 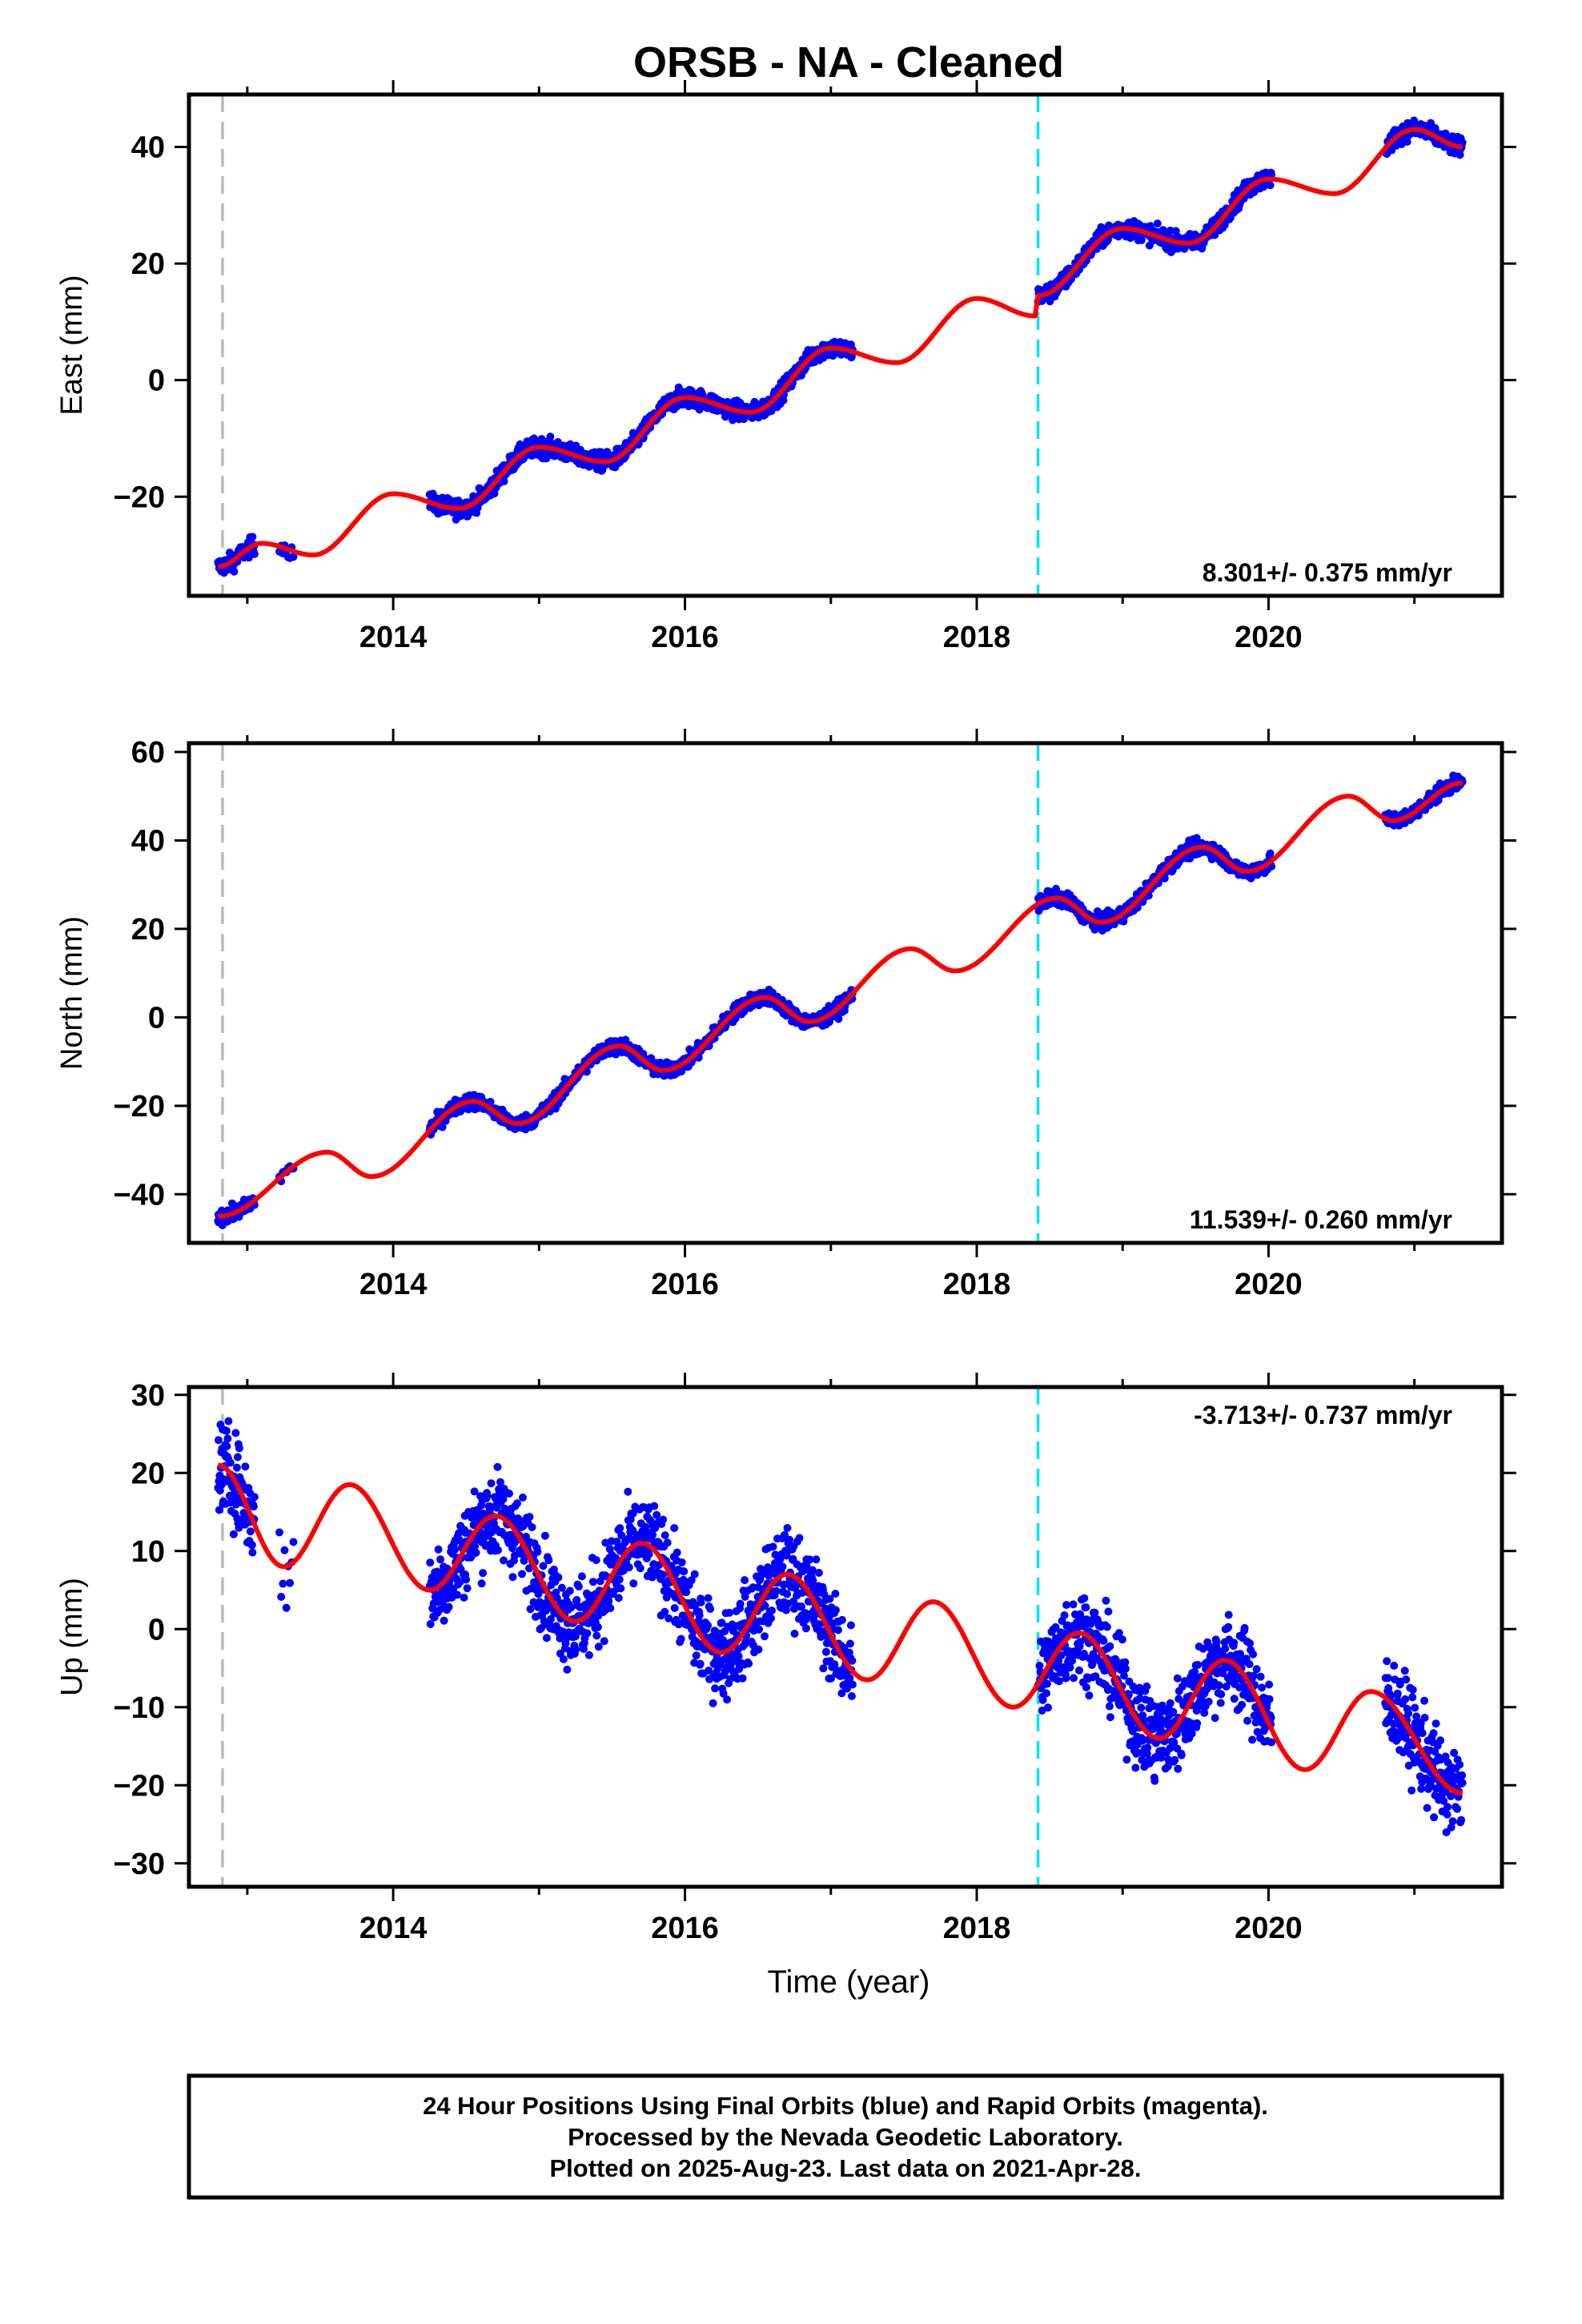 What do you see at coordinates (148, 264) in the screenshot?
I see `y-tick-label: 20` at bounding box center [148, 264].